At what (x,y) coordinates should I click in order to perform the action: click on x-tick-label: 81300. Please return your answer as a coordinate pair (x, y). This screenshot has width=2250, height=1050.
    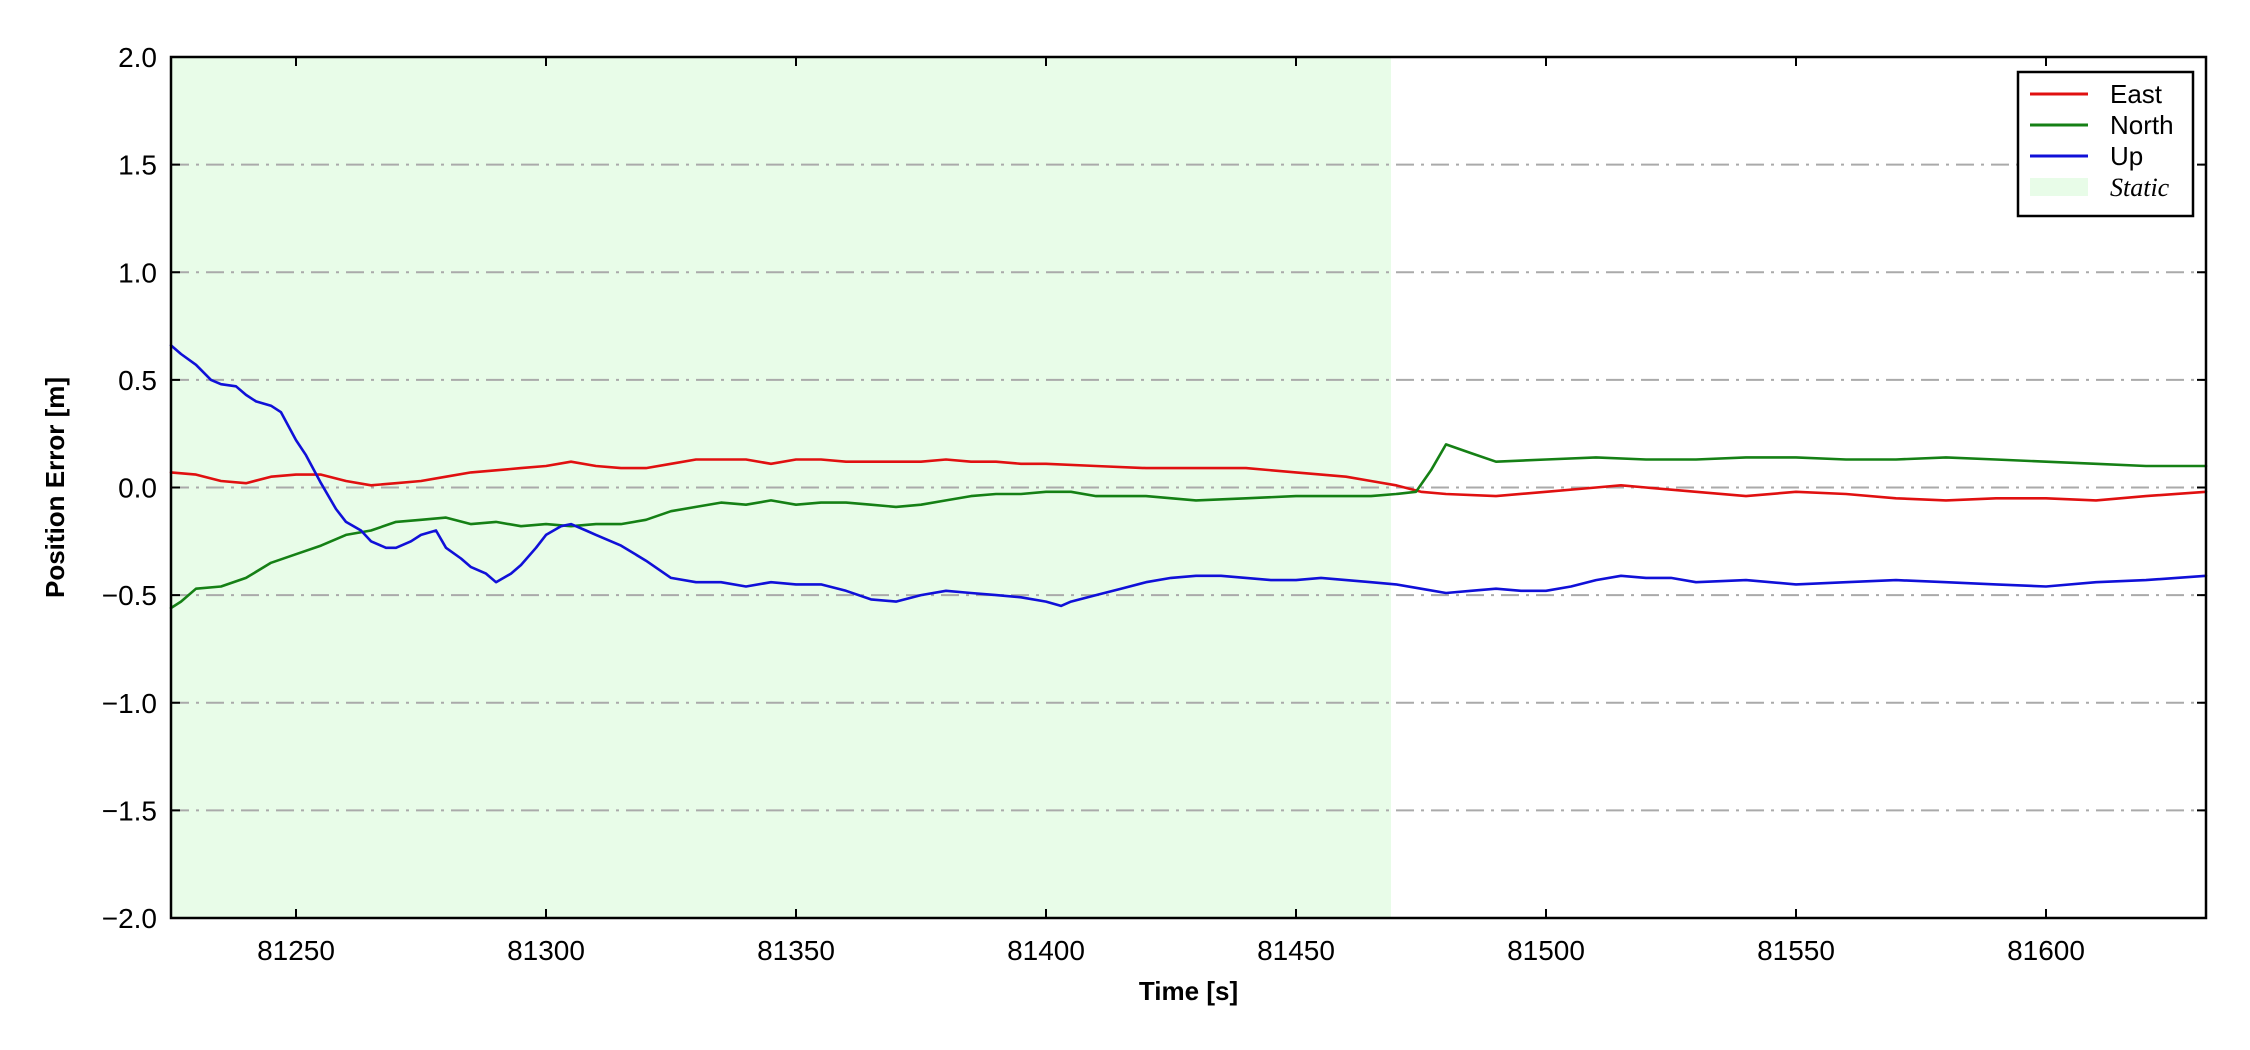
    Looking at the image, I should click on (546, 950).